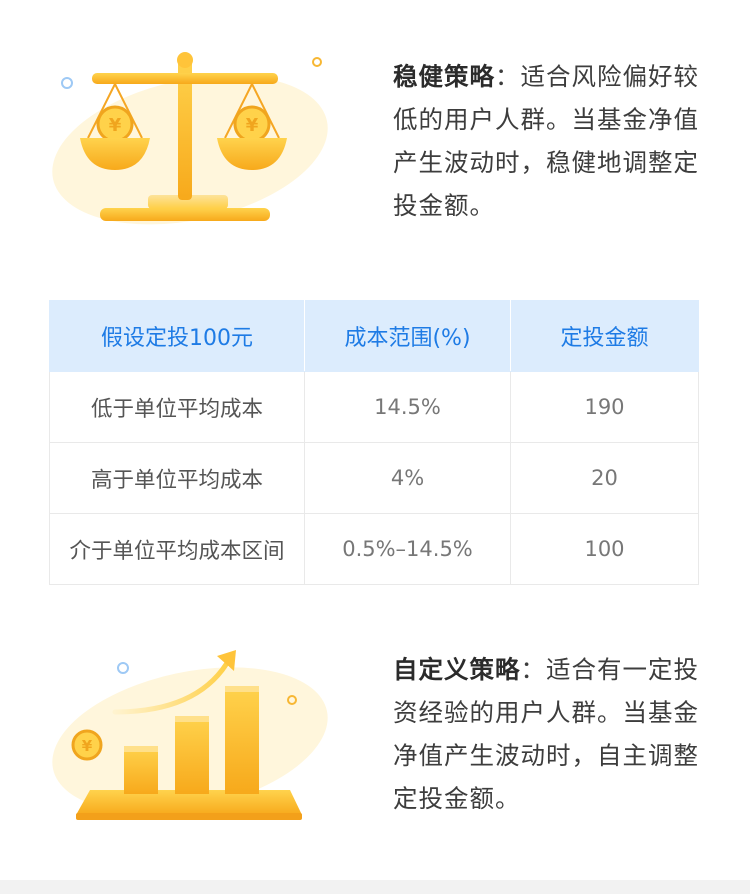 This screenshot has width=750, height=894. What do you see at coordinates (546, 734) in the screenshot?
I see `strategy-custom-text: 适合有一定投资经验的用户人群。当基金净值产生波动时，自主调整定投金额。` at bounding box center [546, 734].